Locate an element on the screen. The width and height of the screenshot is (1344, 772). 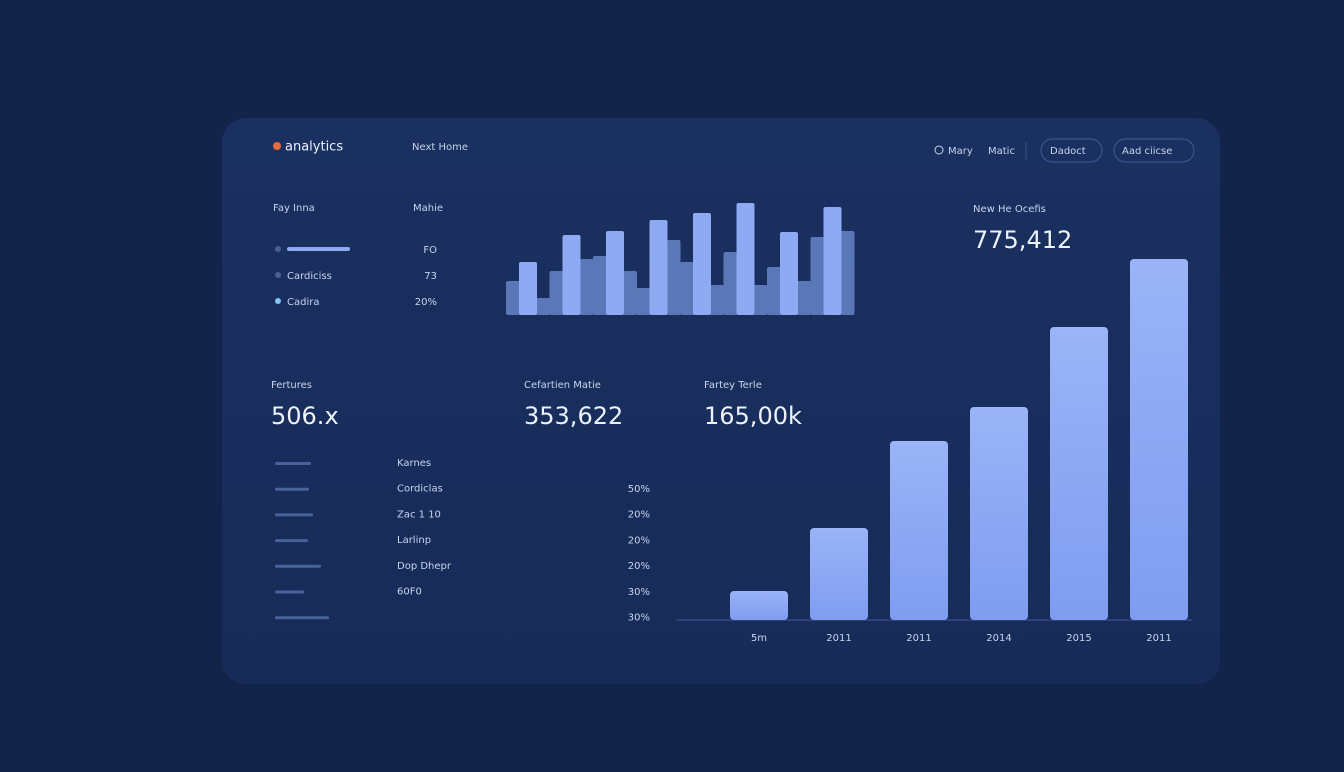
legend-value: FO is located at coordinates (430, 250).